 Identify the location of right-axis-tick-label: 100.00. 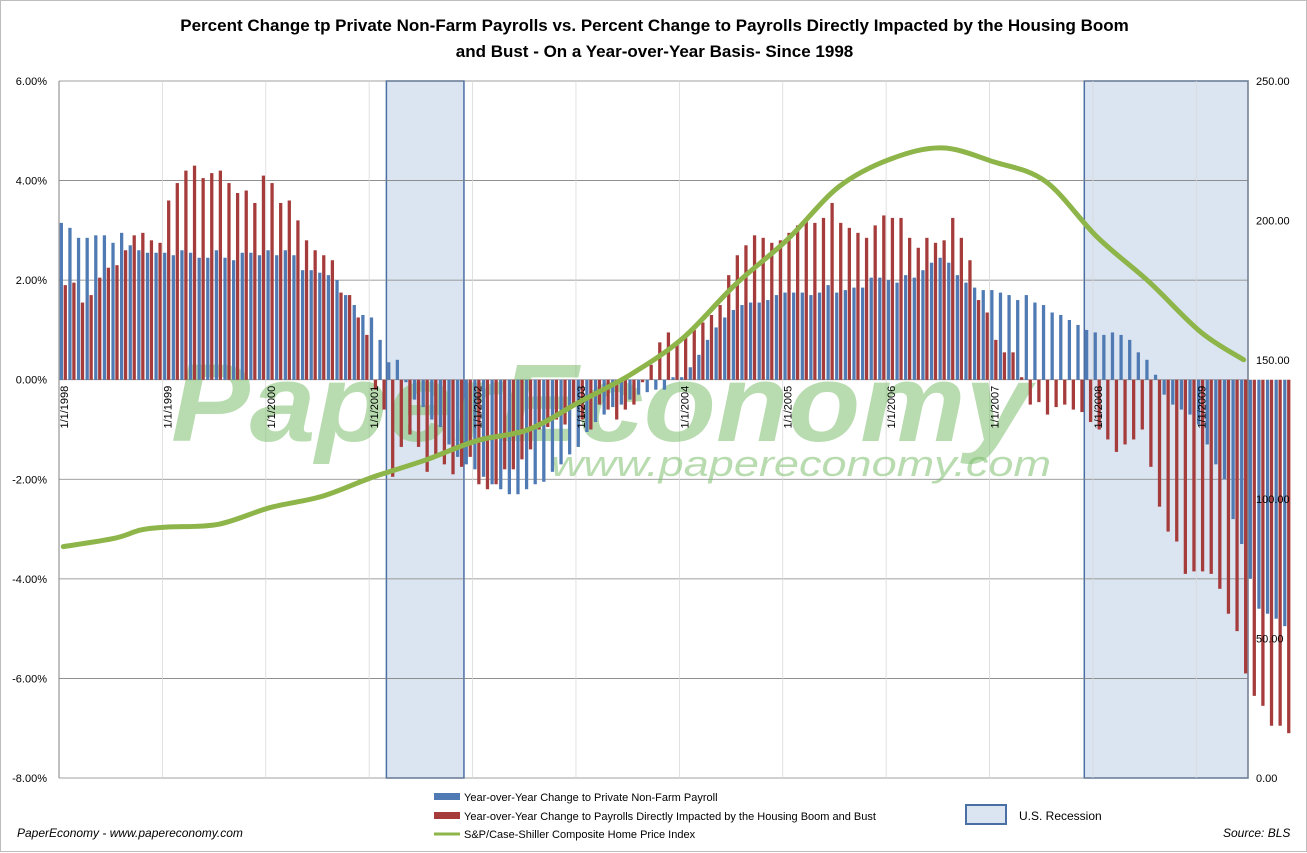
(1273, 500).